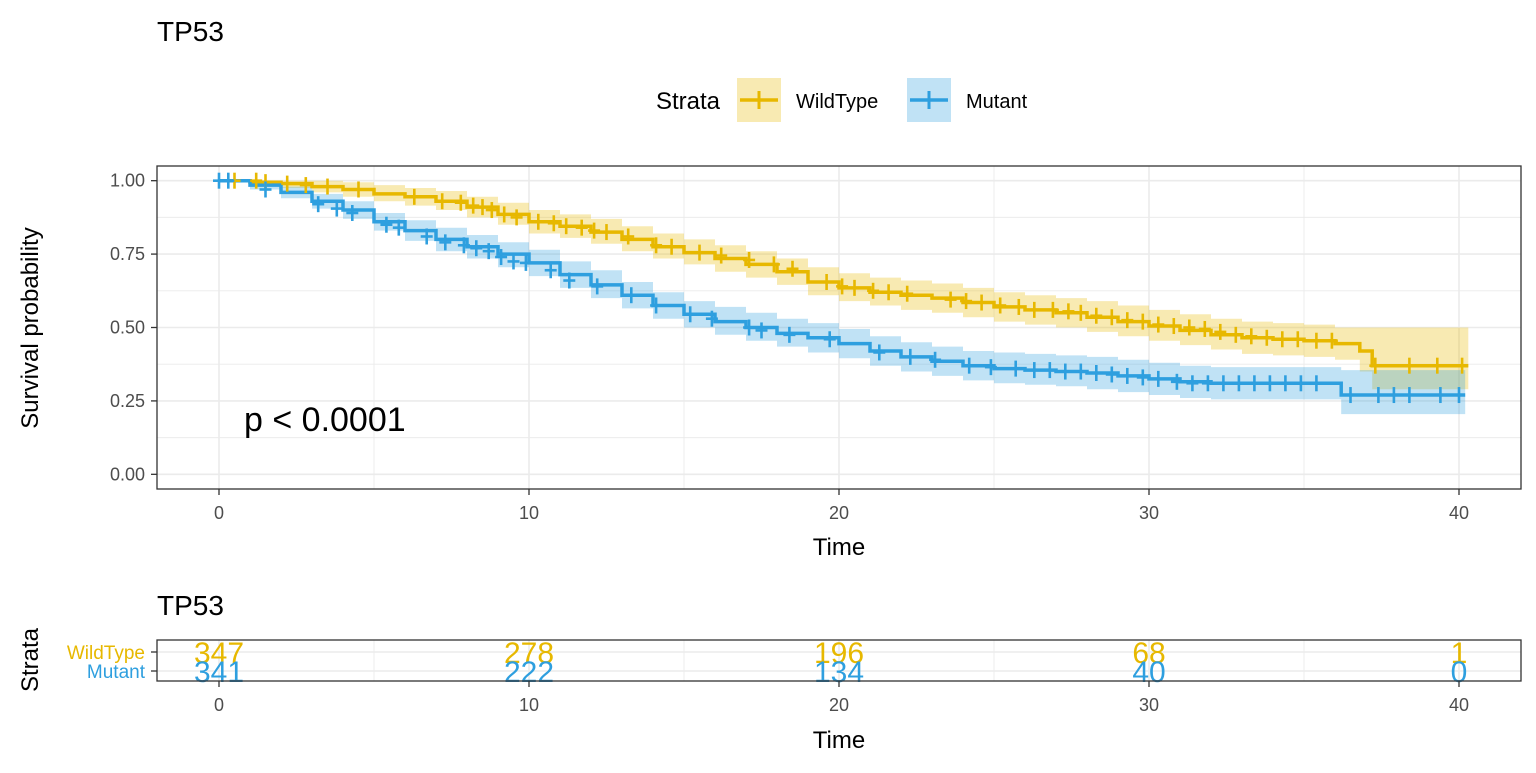 This screenshot has width=1536, height=773. Describe the element at coordinates (837, 102) in the screenshot. I see `legend-label-wildtype: WildType` at that location.